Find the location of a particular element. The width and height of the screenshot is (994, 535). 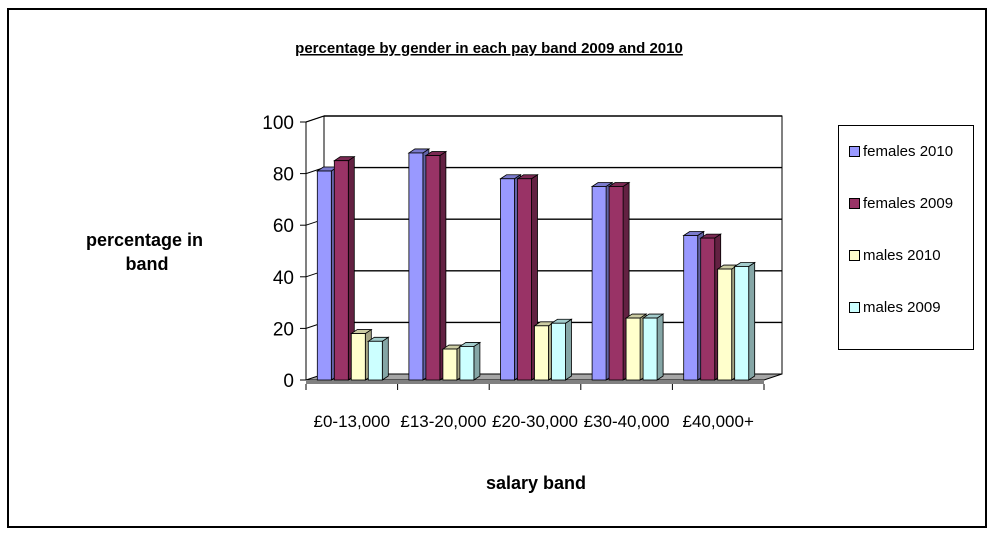

y-axis-top is located at coordinates (315, 119).